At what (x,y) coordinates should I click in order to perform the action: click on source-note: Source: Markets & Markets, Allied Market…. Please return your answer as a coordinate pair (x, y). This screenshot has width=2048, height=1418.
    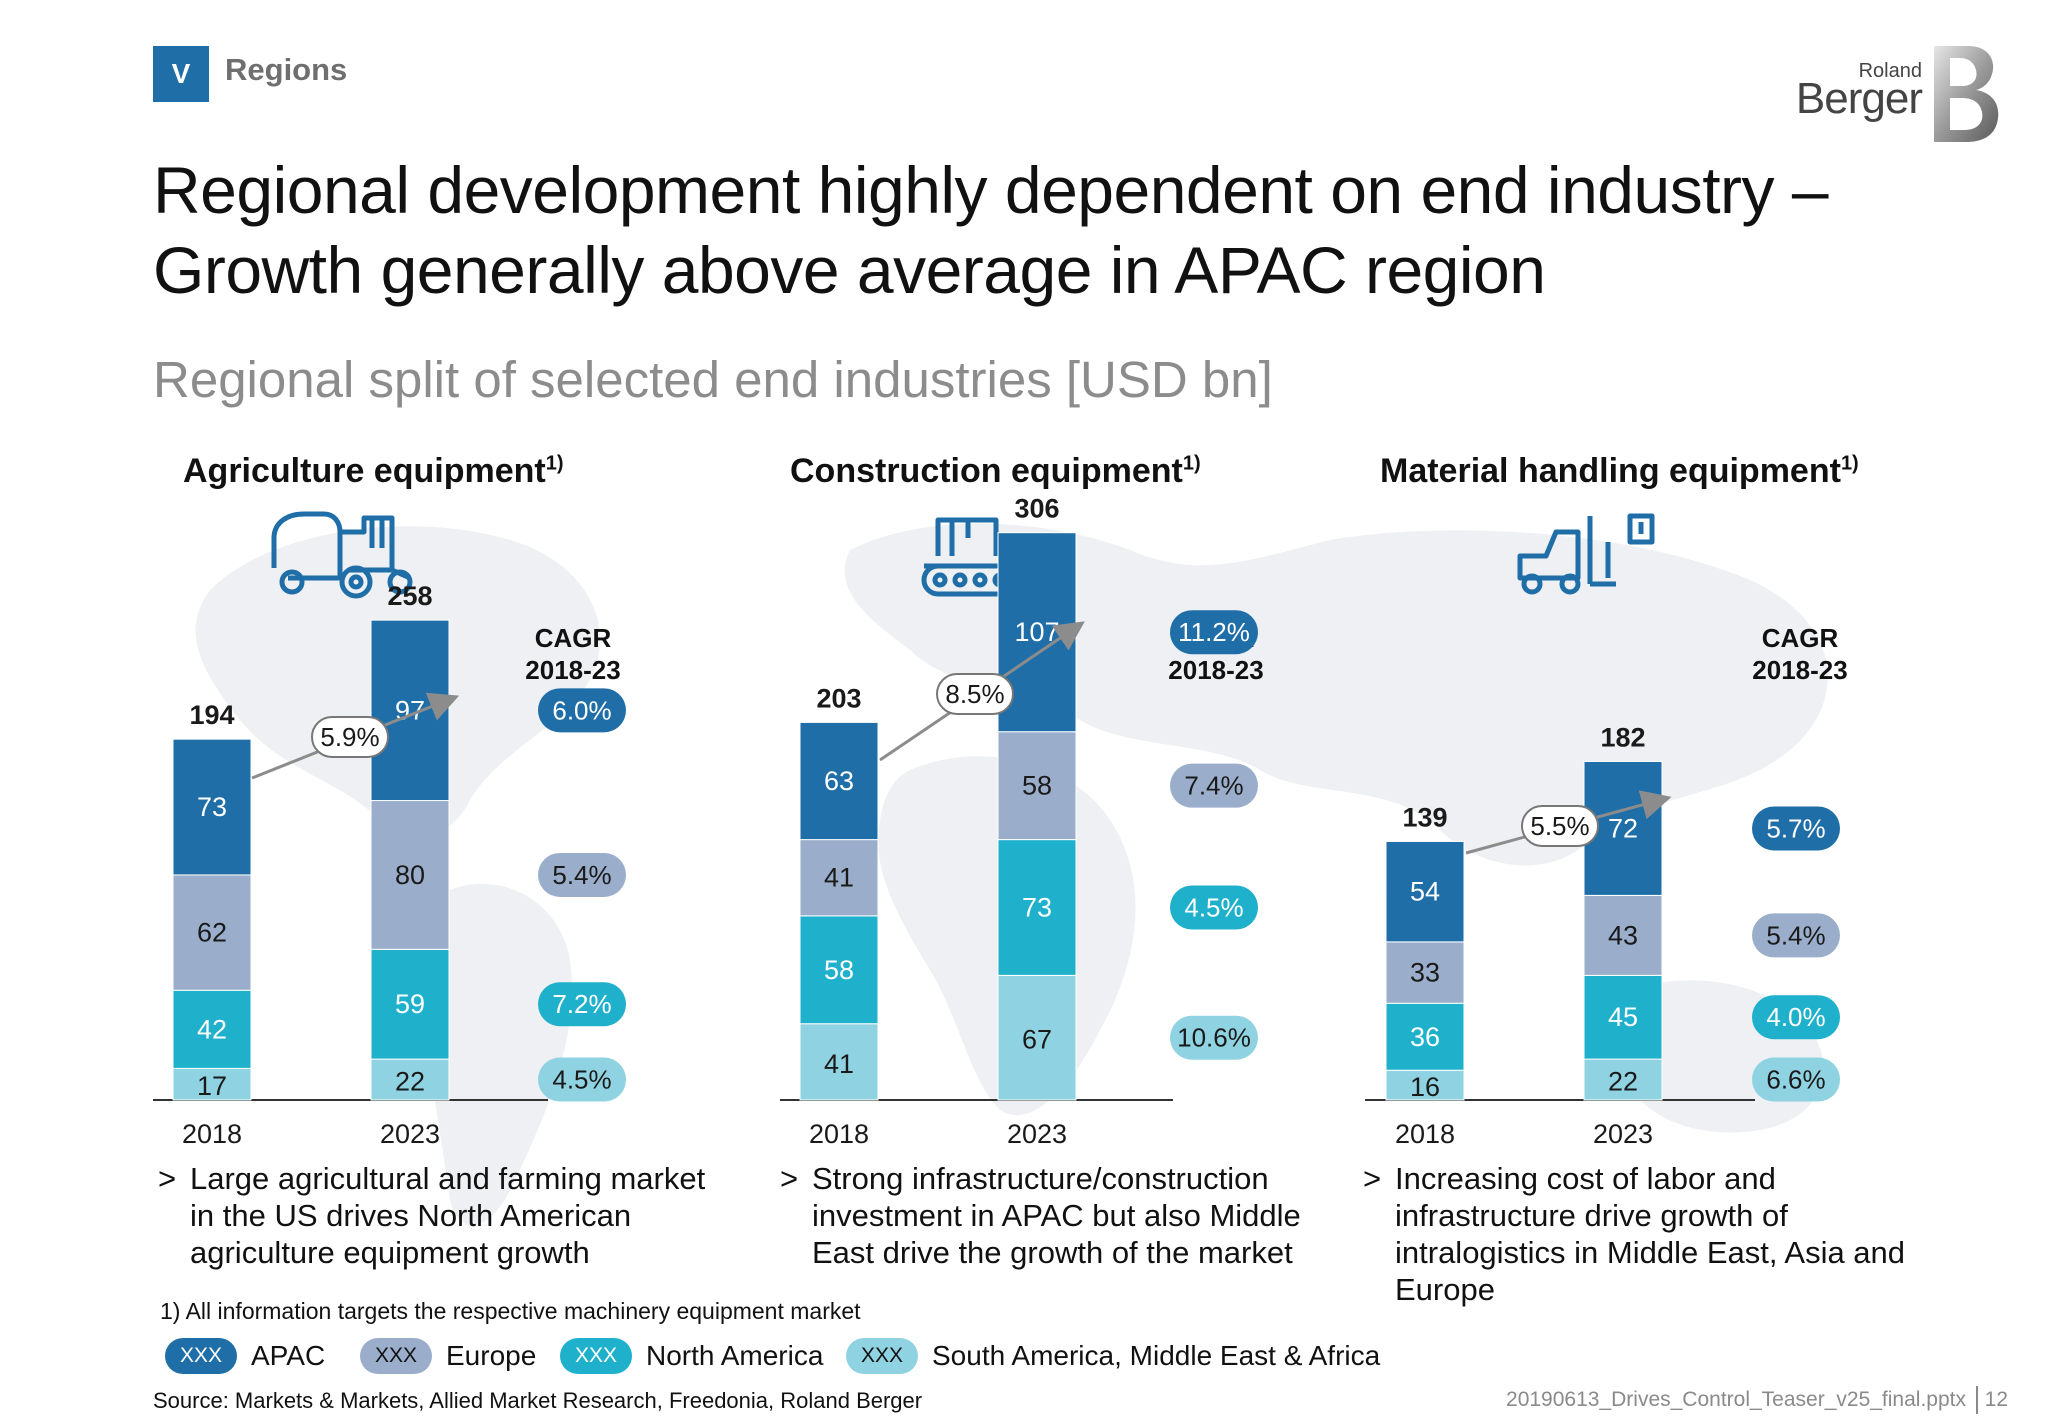
    Looking at the image, I should click on (538, 1400).